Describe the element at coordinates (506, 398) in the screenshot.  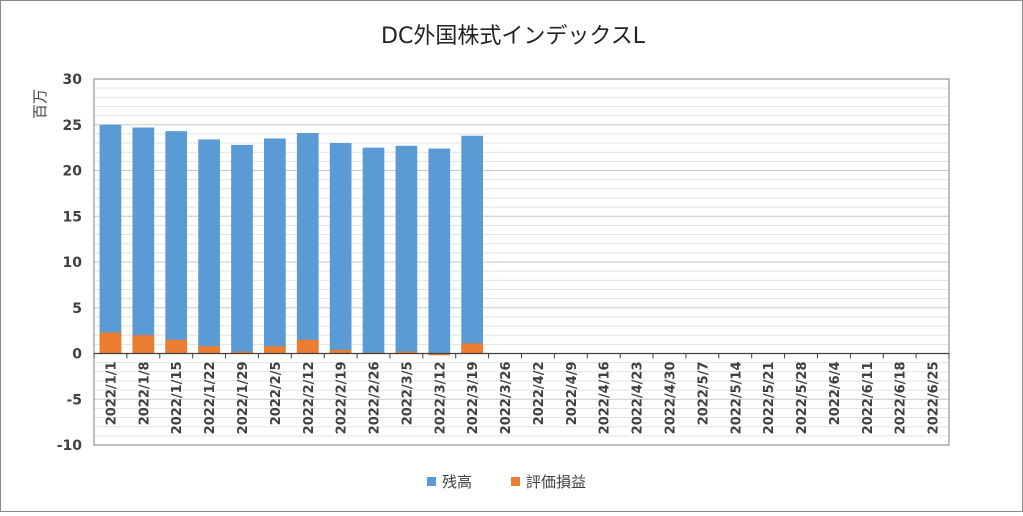
I see `x-tick-label: 2022/3/26` at that location.